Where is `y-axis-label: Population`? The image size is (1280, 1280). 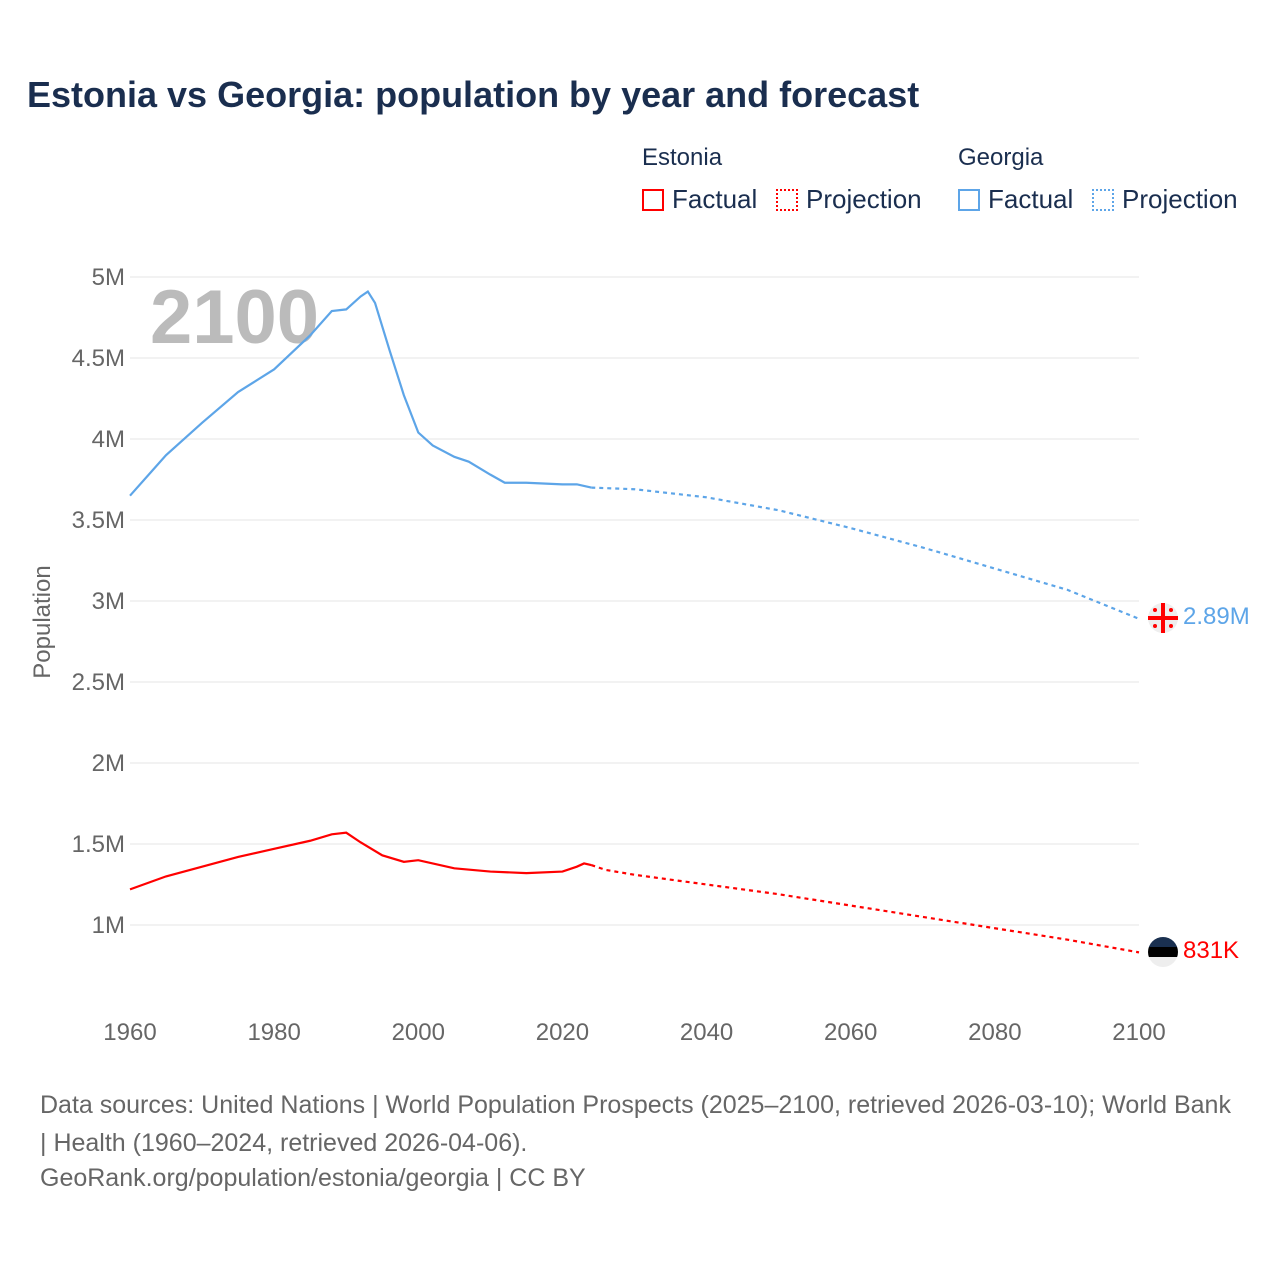 y-axis-label: Population is located at coordinates (42, 621).